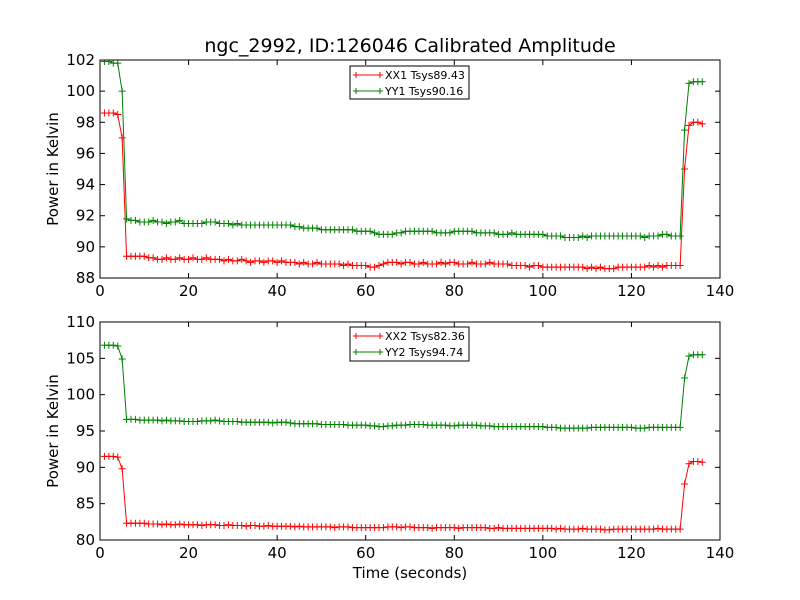  I want to click on y-tick-label: 80, so click(85, 540).